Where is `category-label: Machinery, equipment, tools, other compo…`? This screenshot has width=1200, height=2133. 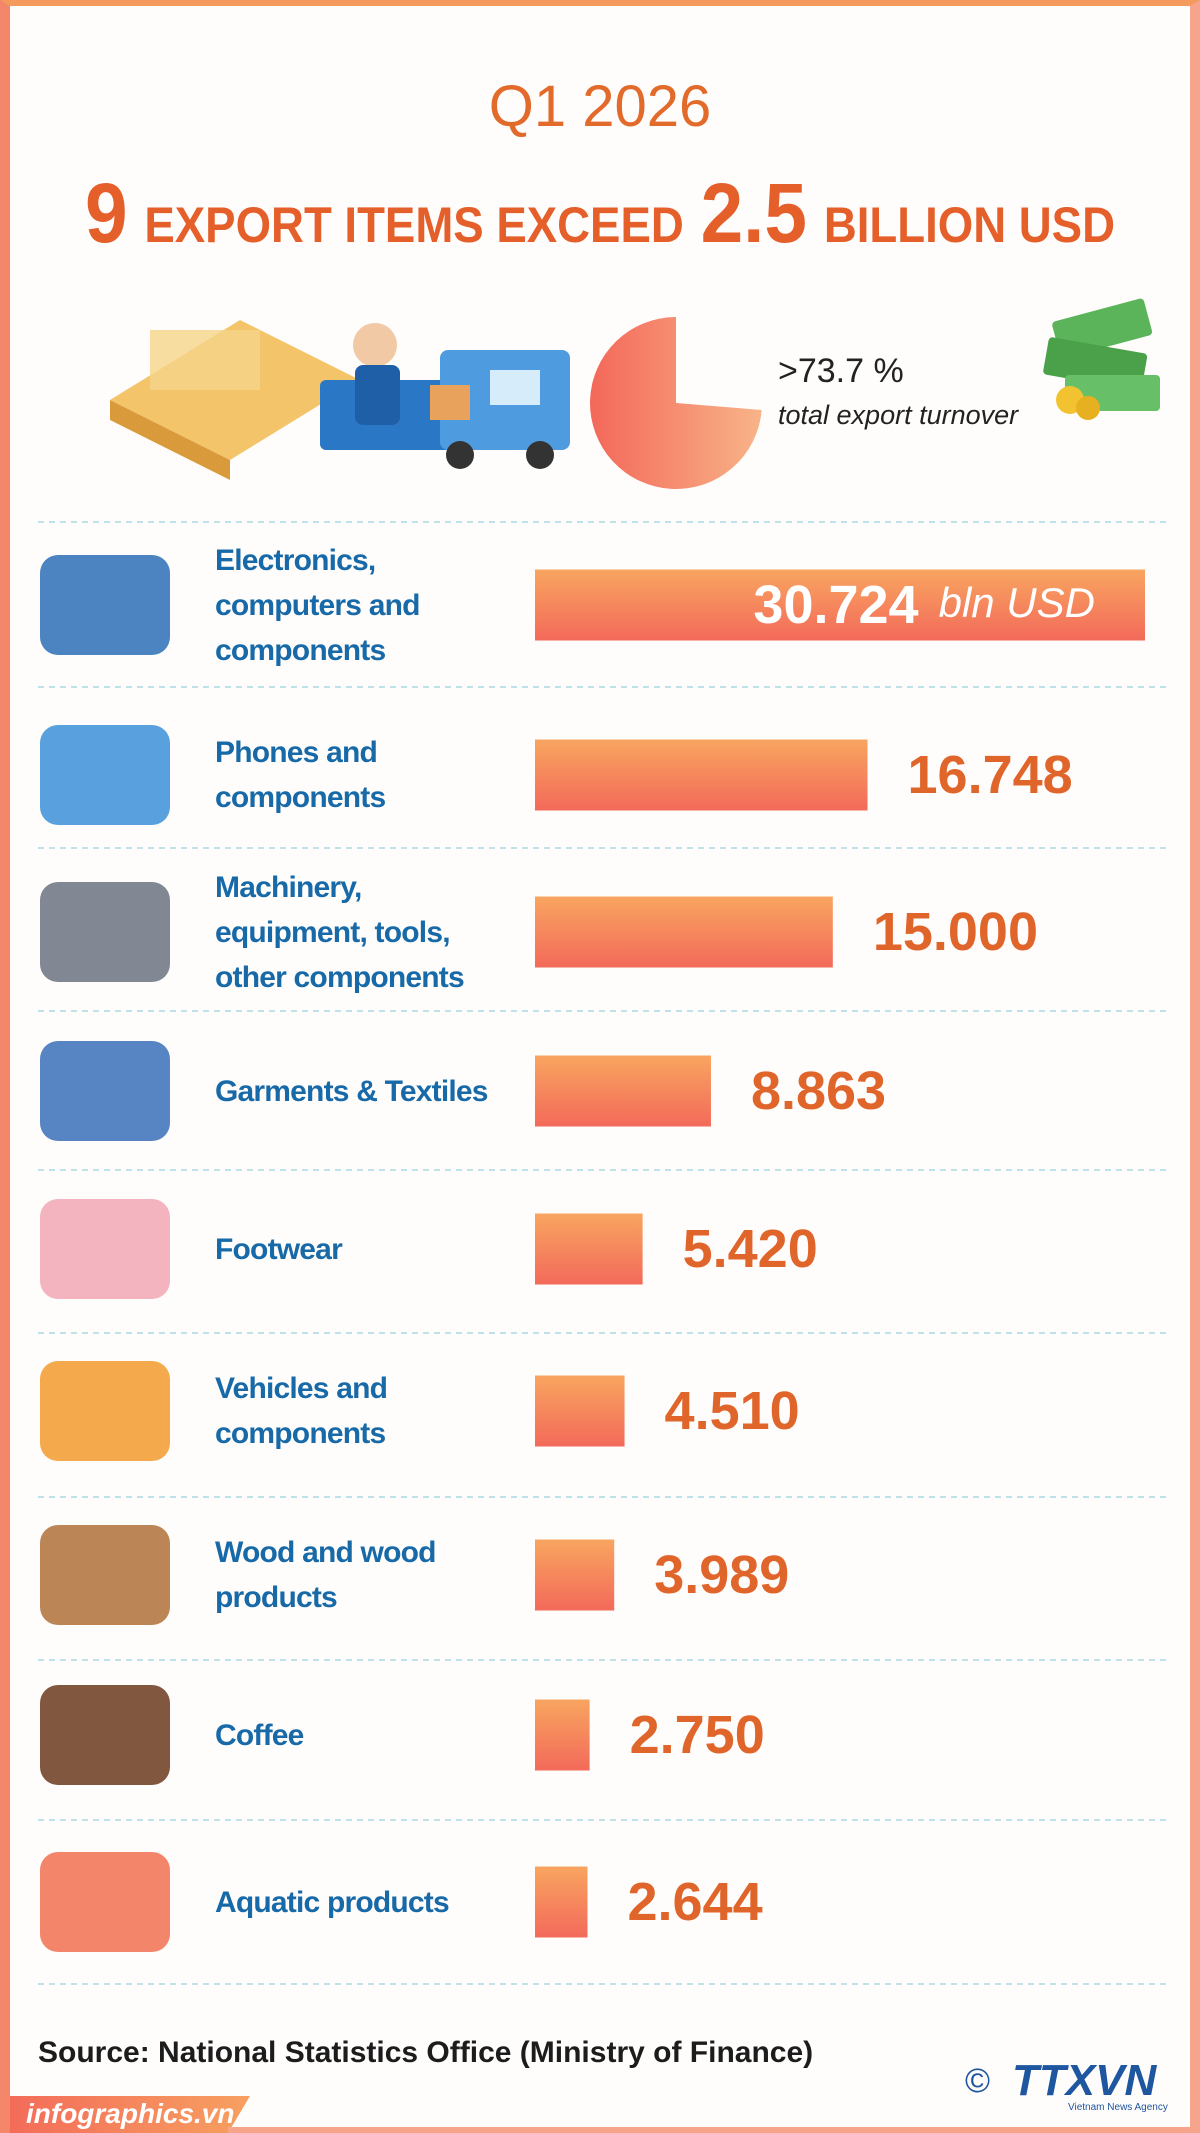 category-label: Machinery, equipment, tools, other compo… is located at coordinates (340, 932).